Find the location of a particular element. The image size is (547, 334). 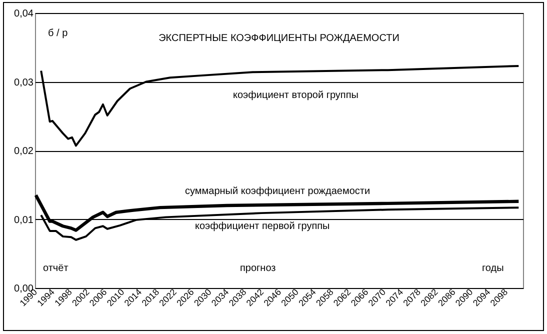

series-label: коэффициент первой группы is located at coordinates (262, 226).